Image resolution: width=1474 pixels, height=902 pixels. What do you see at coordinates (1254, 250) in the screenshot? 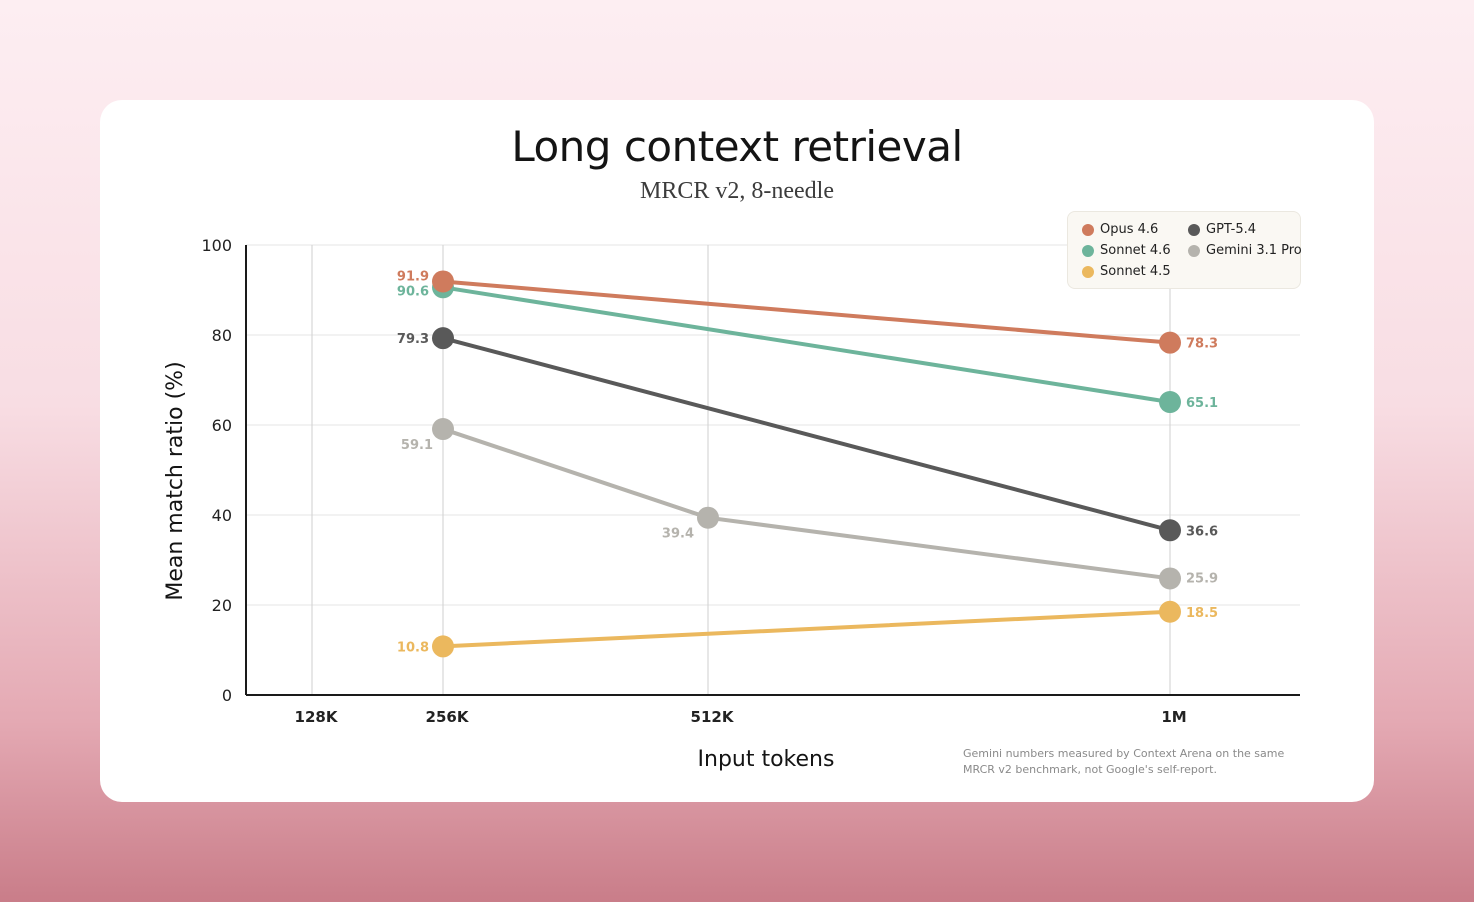
I see `legend-label: Gemini 3.1 Pro` at bounding box center [1254, 250].